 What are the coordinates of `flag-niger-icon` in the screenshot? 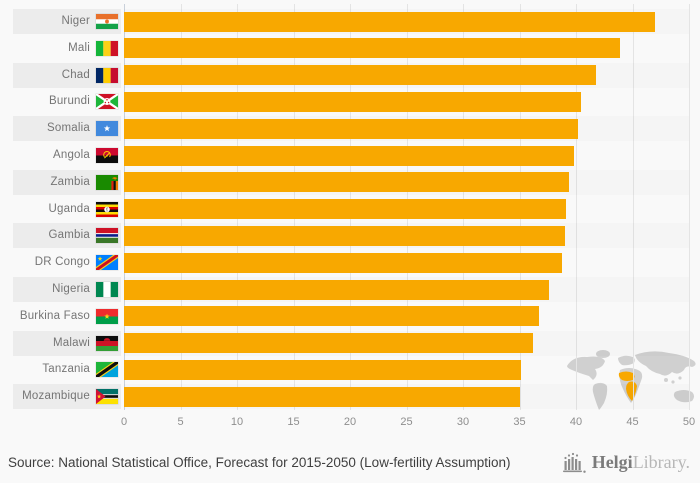 It's located at (107, 21).